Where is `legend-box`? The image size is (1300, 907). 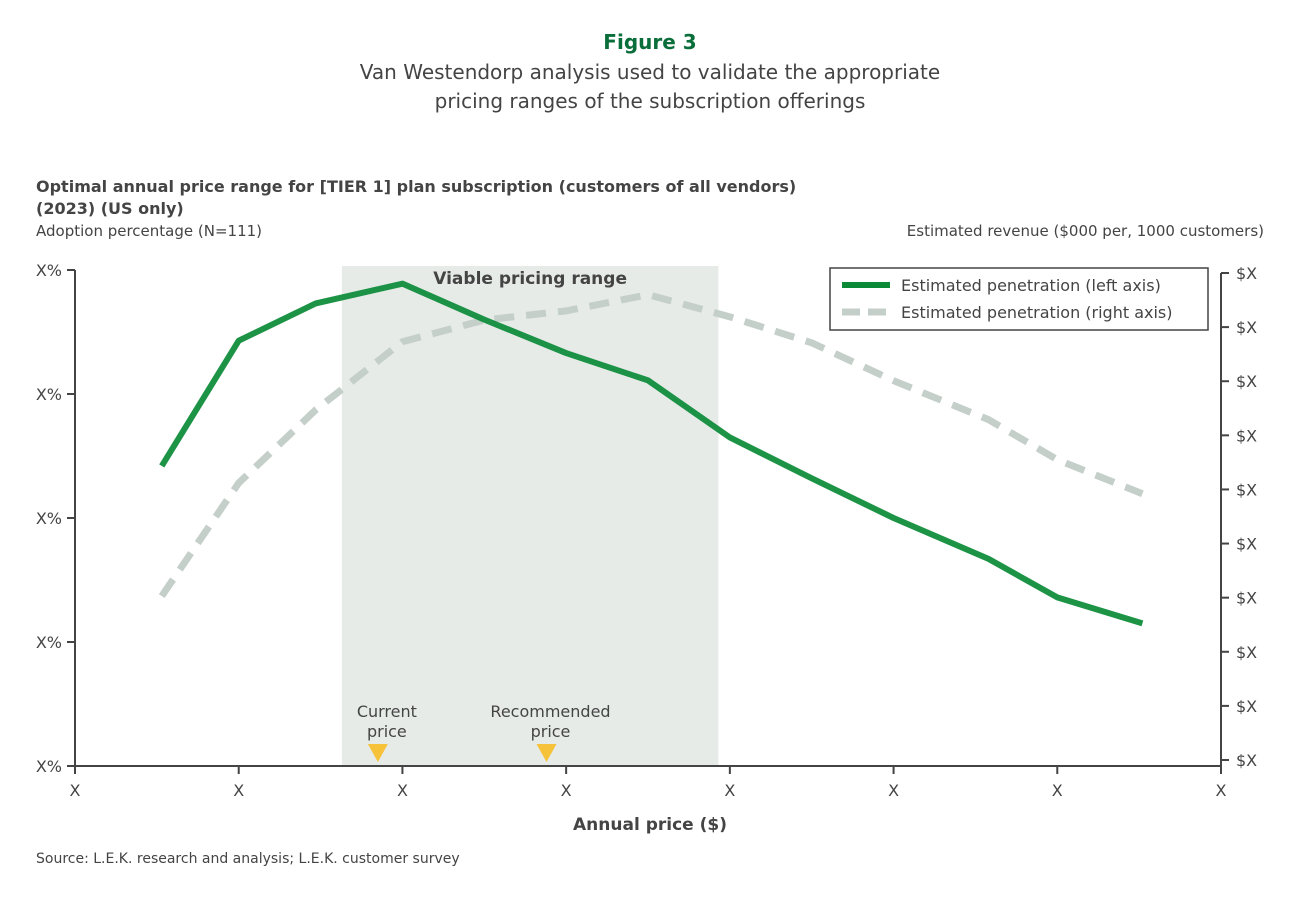 legend-box is located at coordinates (1019, 299).